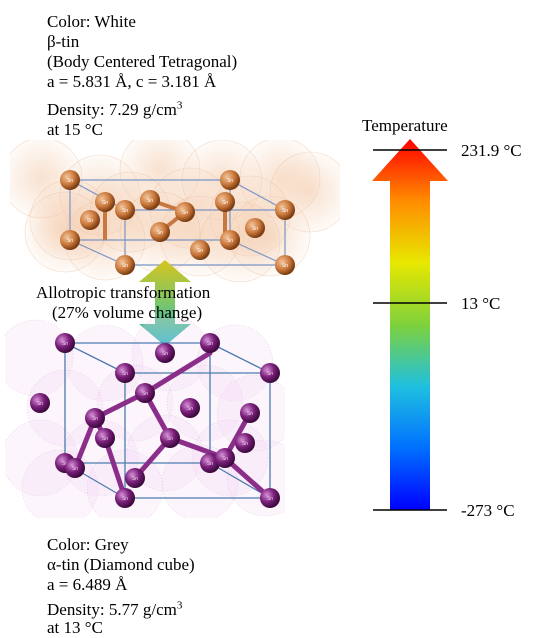 The image size is (555, 638). Describe the element at coordinates (87, 584) in the screenshot. I see `alpha-lattice-label: a = 6.489 Å` at that location.